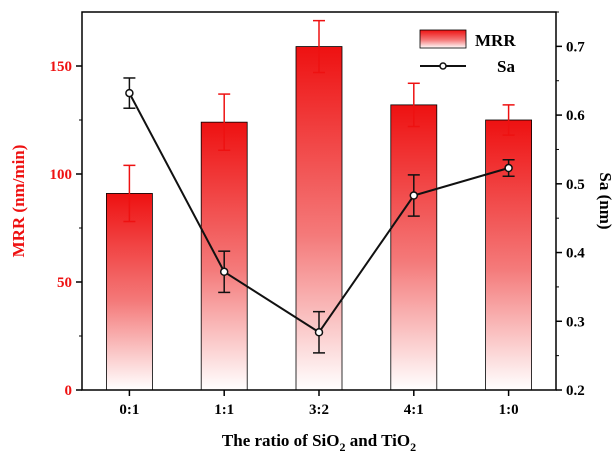  What do you see at coordinates (467, 52) in the screenshot?
I see `legend: MRR Sa` at bounding box center [467, 52].